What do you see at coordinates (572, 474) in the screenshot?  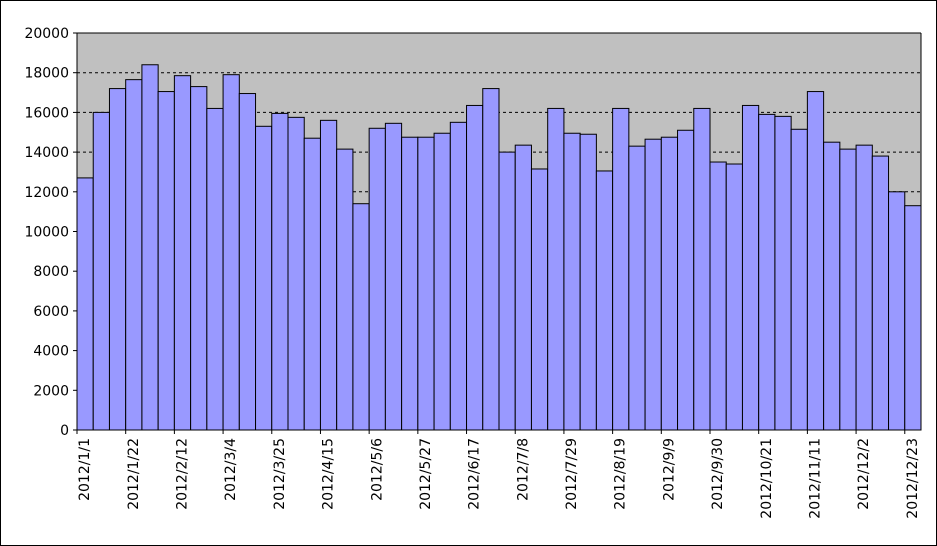 I see `x-tick-label: 2012/7/29` at bounding box center [572, 474].